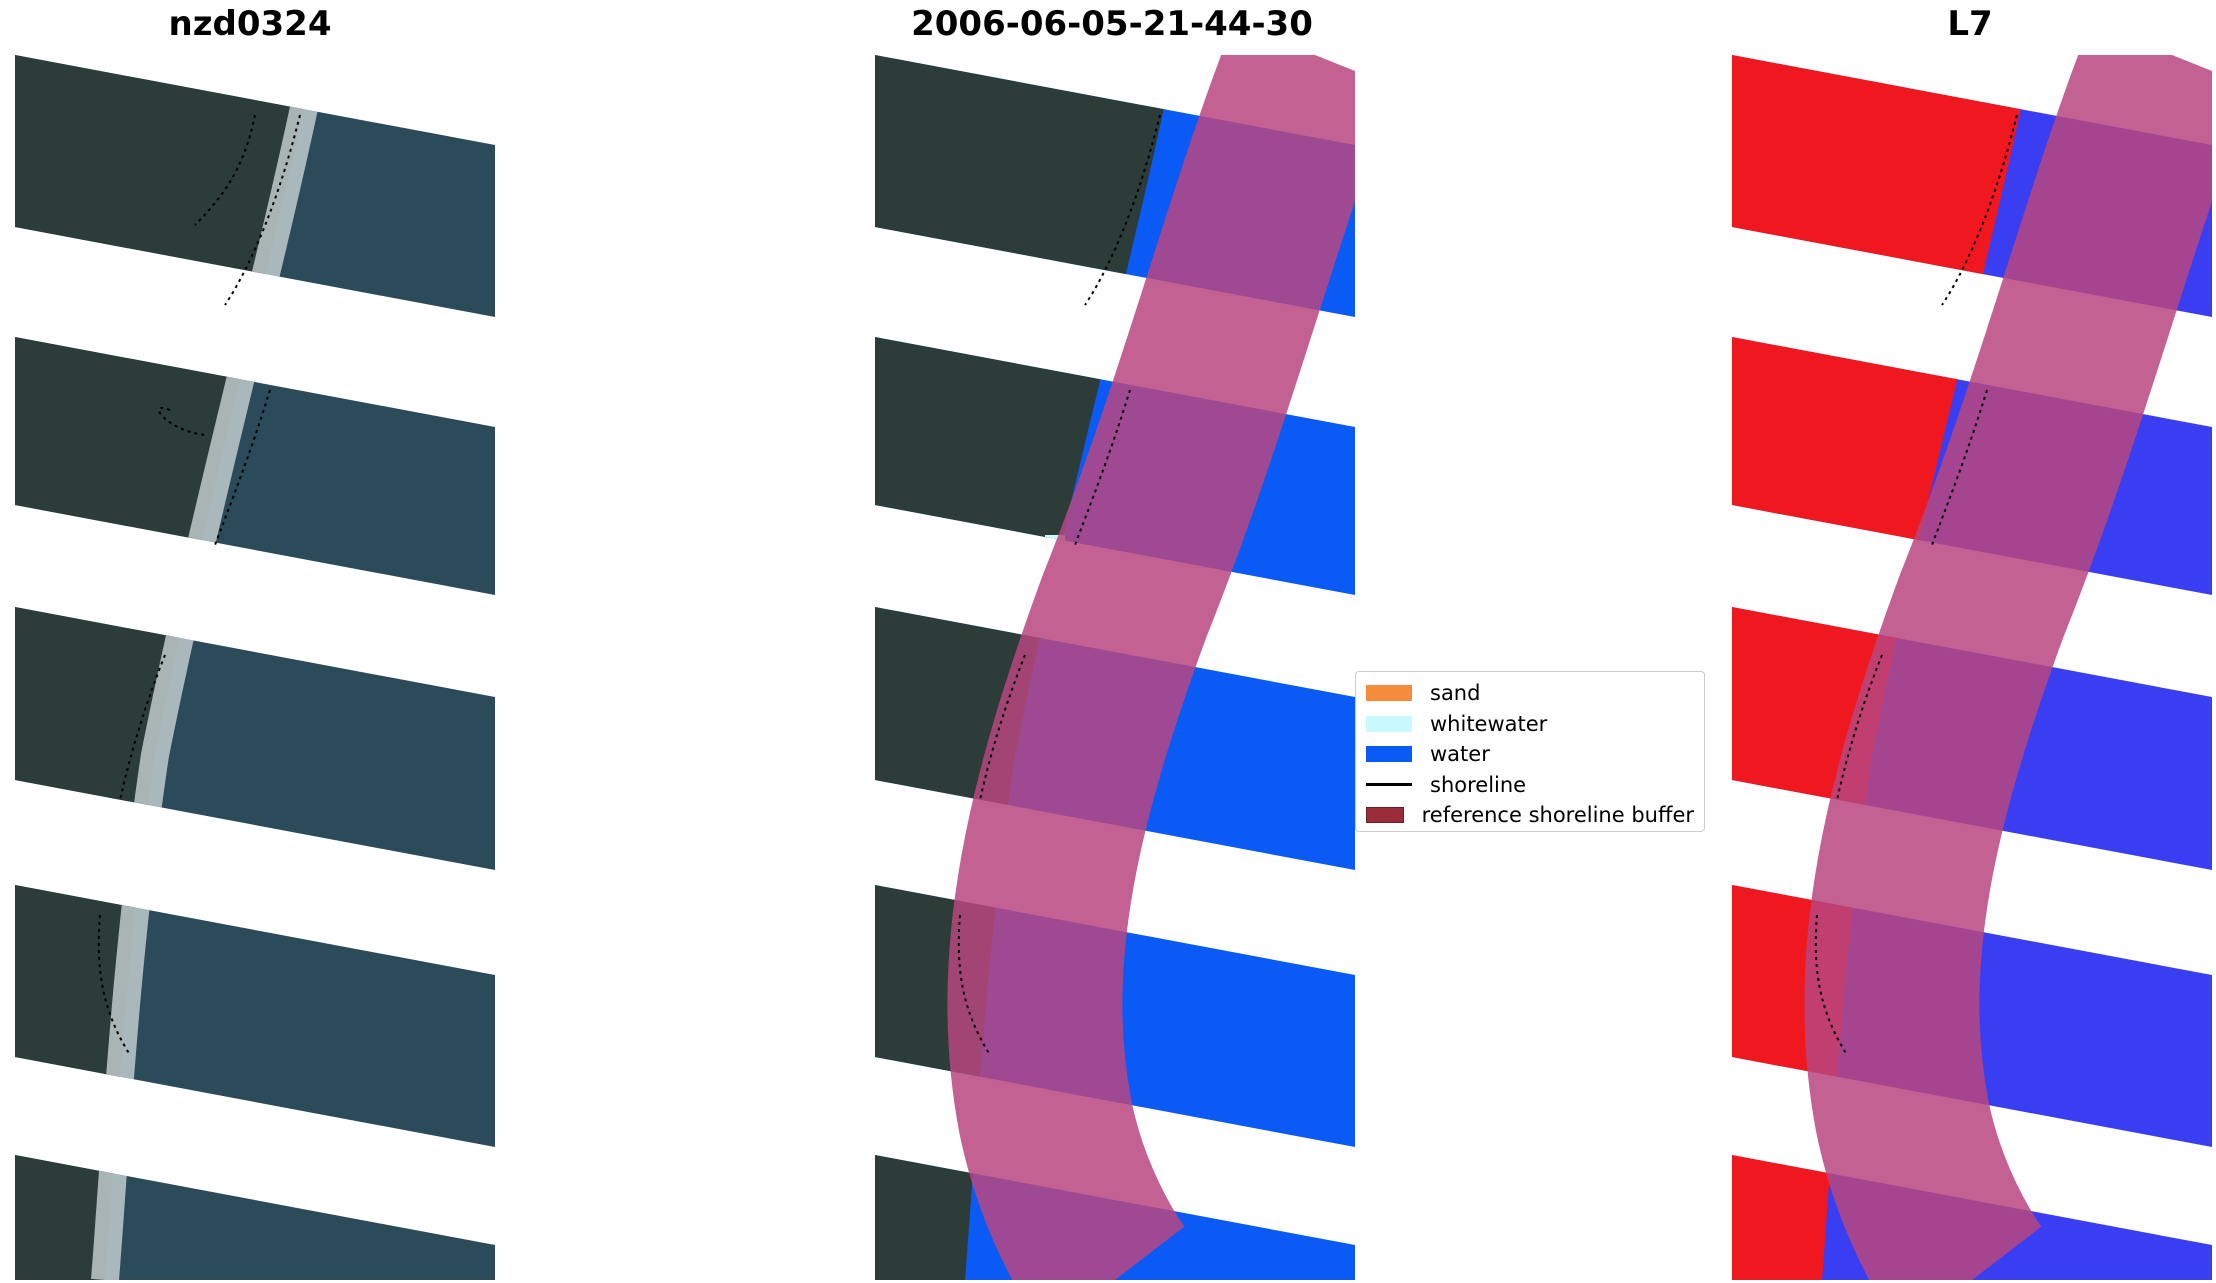 This screenshot has height=1283, width=2216. I want to click on legend-item-whitewater: whitewater, so click(1530, 724).